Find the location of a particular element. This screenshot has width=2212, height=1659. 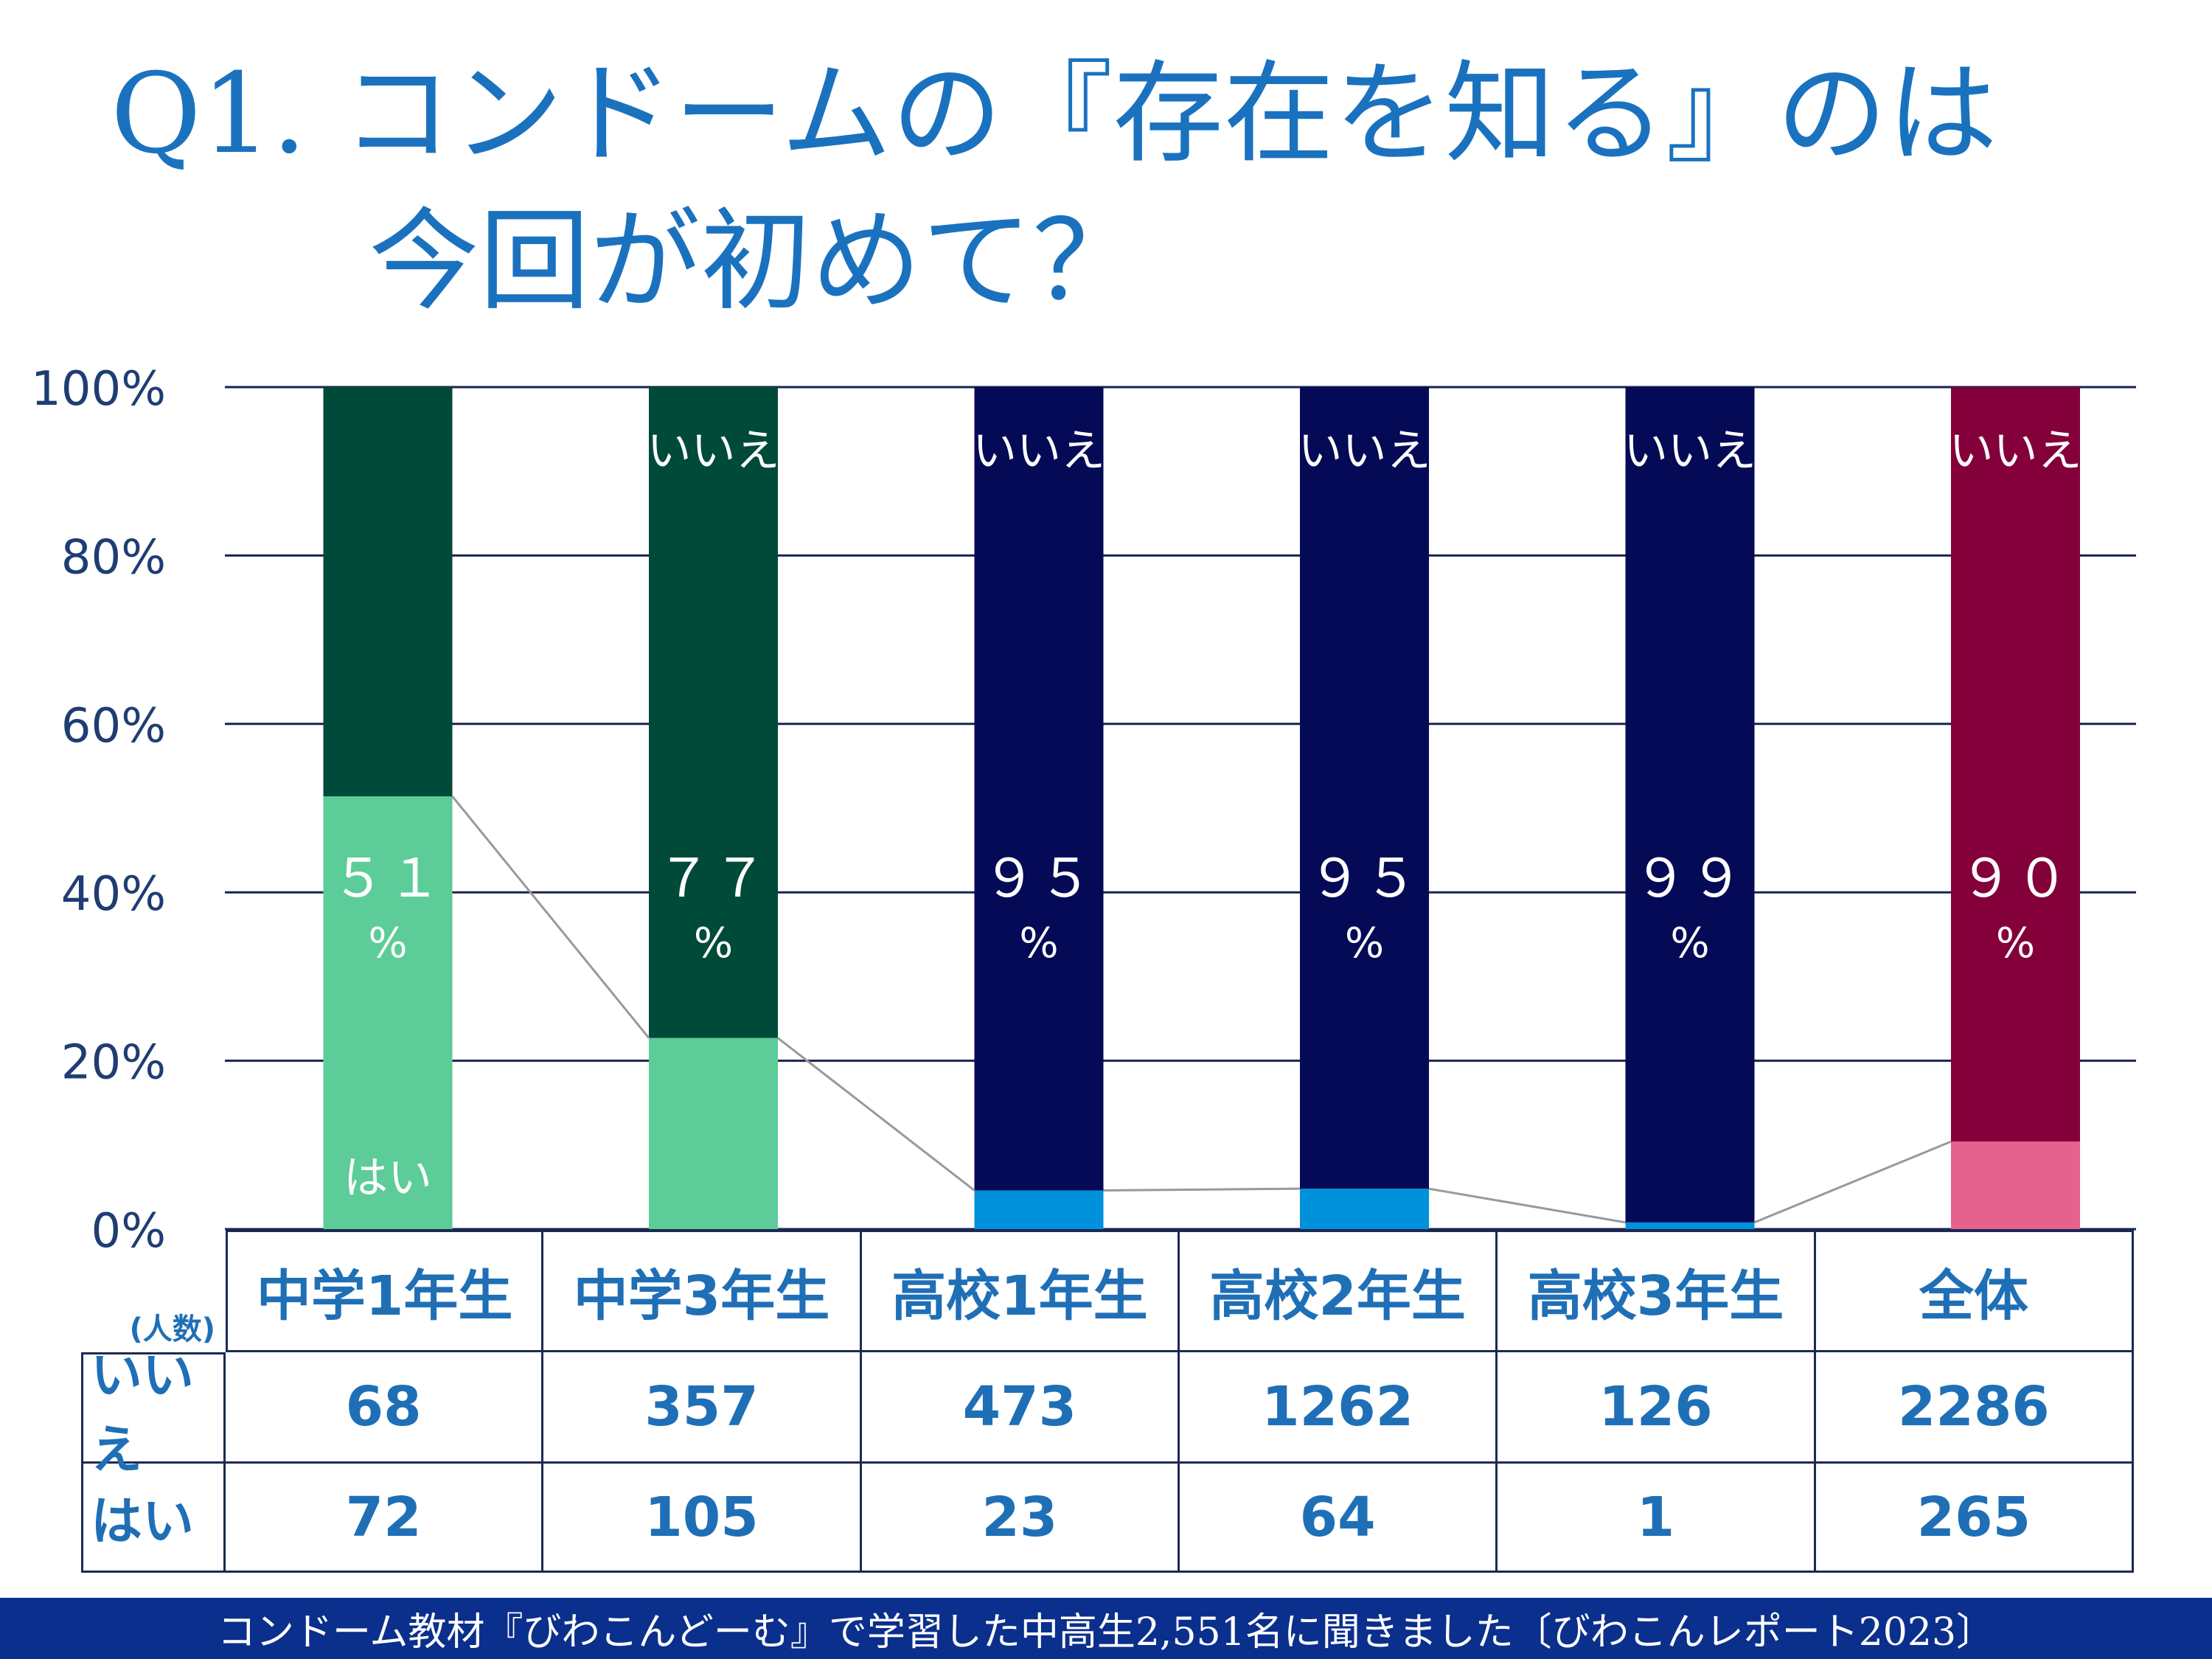

column-header: 高校3年生 is located at coordinates (1657, 1291).